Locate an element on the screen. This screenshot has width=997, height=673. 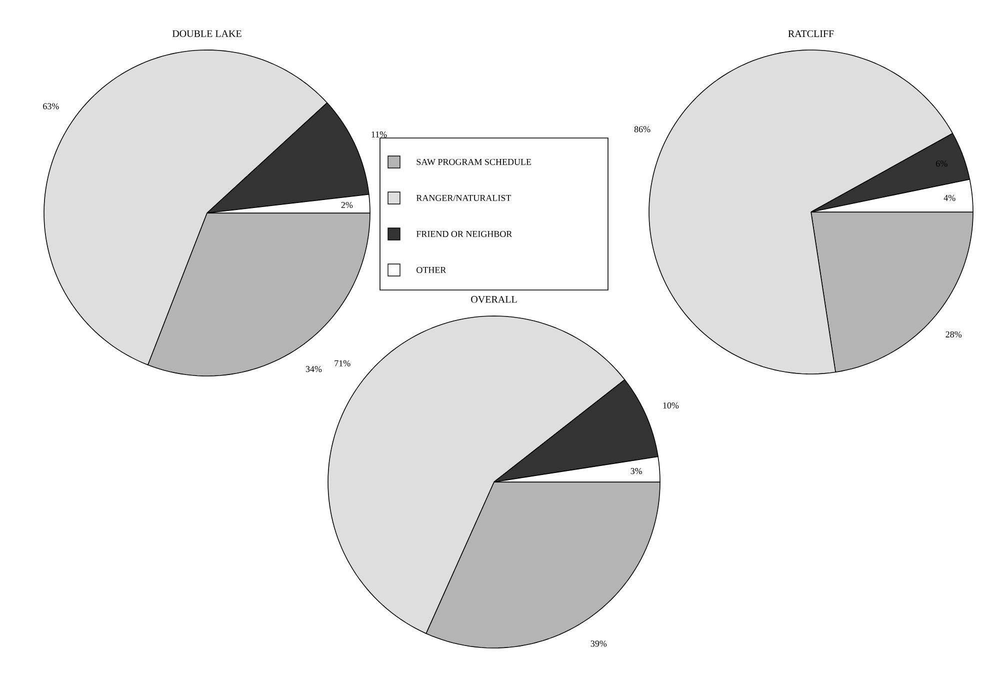
data-label: 86% is located at coordinates (642, 129).